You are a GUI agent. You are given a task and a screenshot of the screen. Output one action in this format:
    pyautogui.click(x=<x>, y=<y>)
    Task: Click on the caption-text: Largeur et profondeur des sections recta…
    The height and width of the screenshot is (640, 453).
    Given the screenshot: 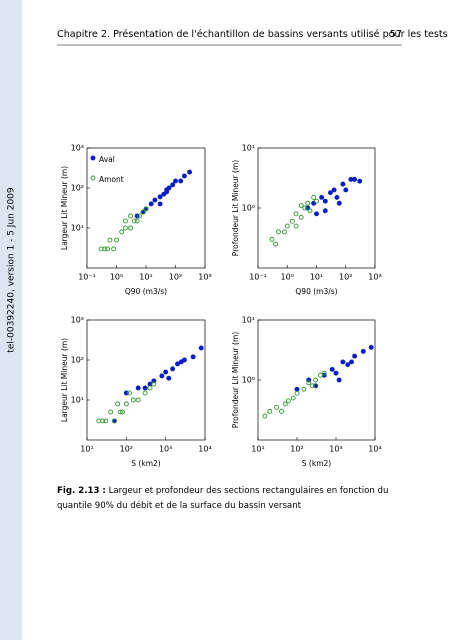 What is the action you would take?
    pyautogui.click(x=223, y=498)
    